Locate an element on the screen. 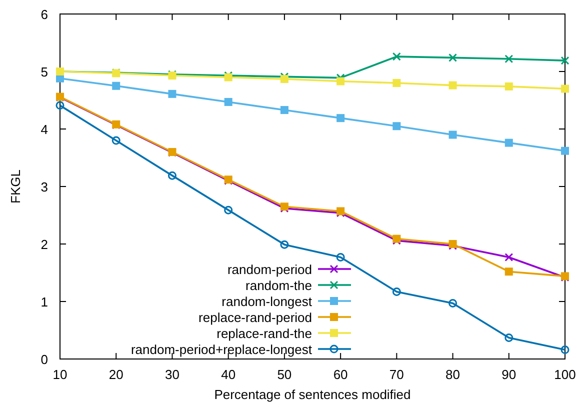 Image resolution: width=582 pixels, height=407 pixels. x-axis-title: Percentage of sentences modified is located at coordinates (312, 394).